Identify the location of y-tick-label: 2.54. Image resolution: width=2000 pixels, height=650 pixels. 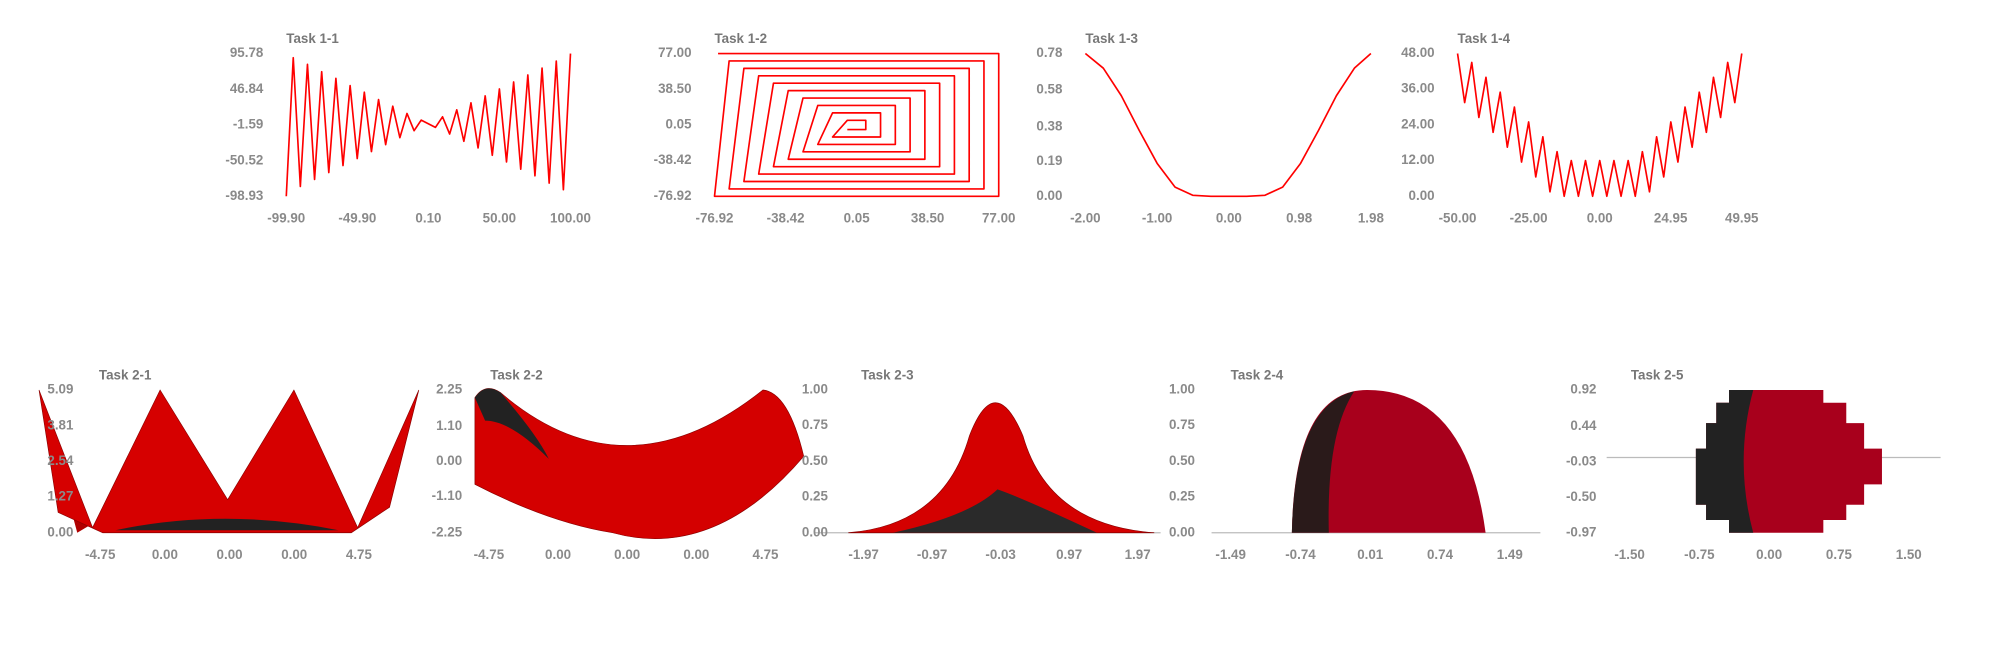
(60, 460).